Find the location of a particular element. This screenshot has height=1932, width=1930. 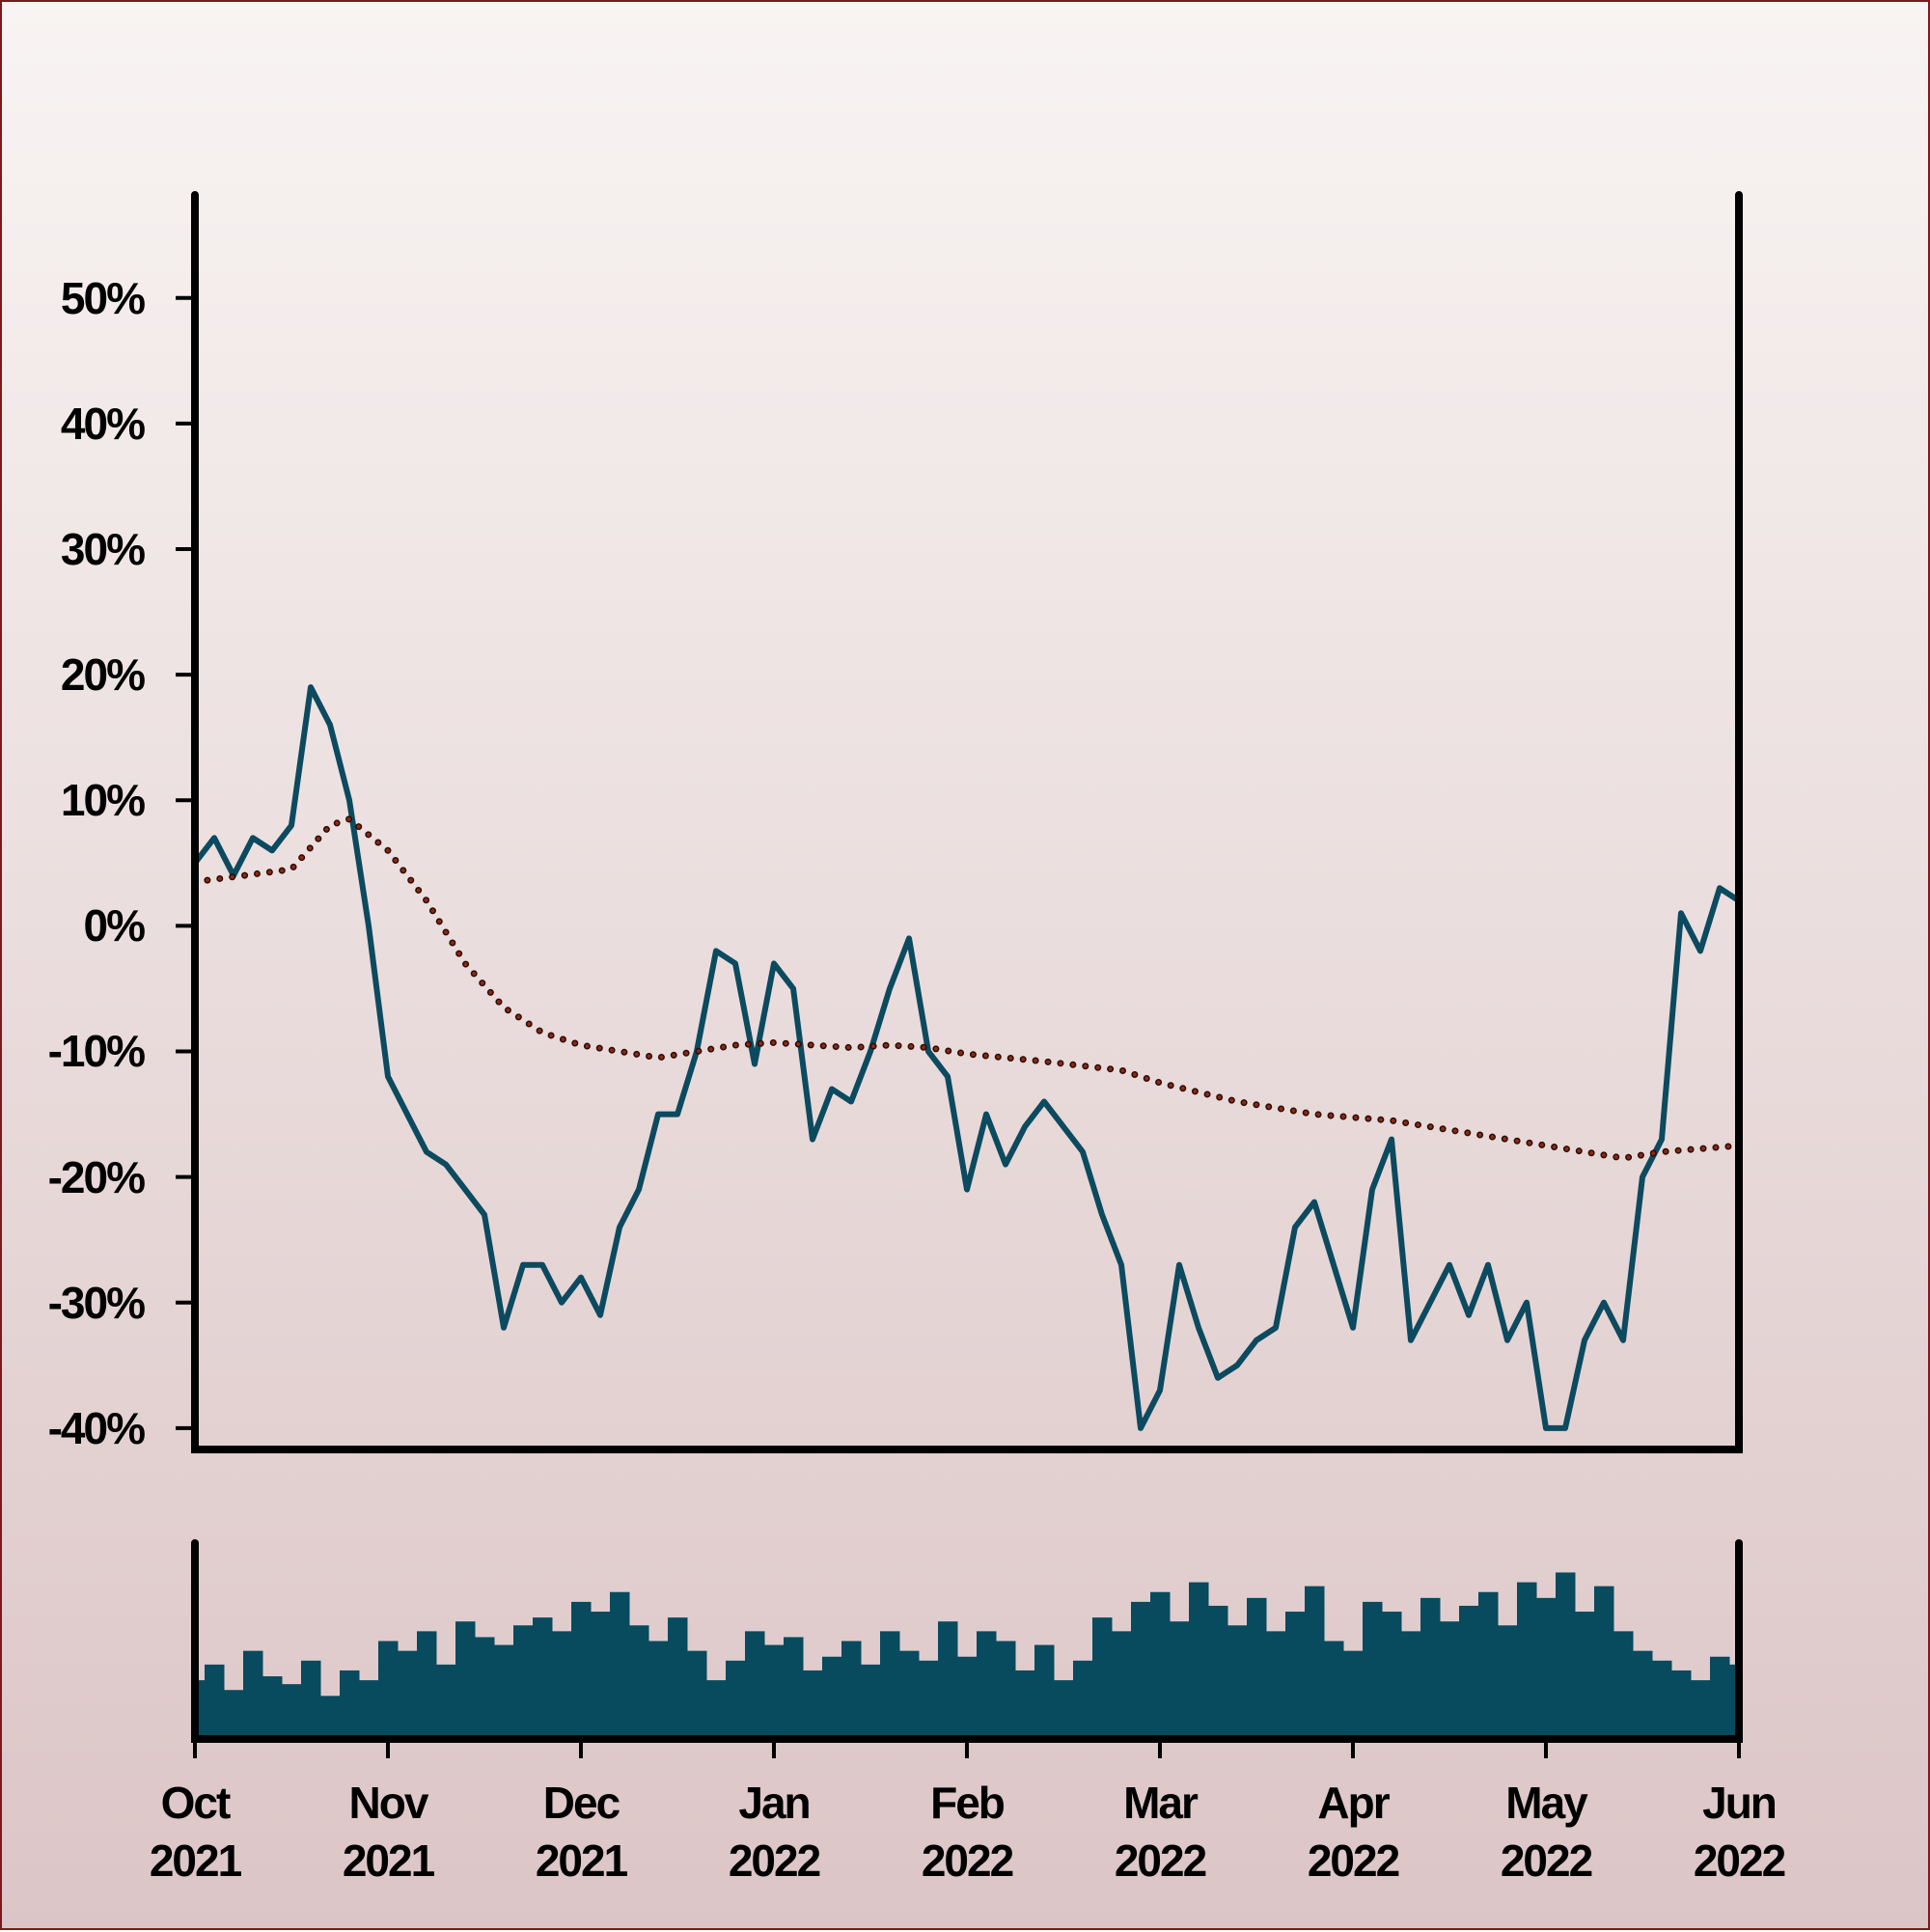

x-tick-label: Dec 2021 is located at coordinates (581, 1832).